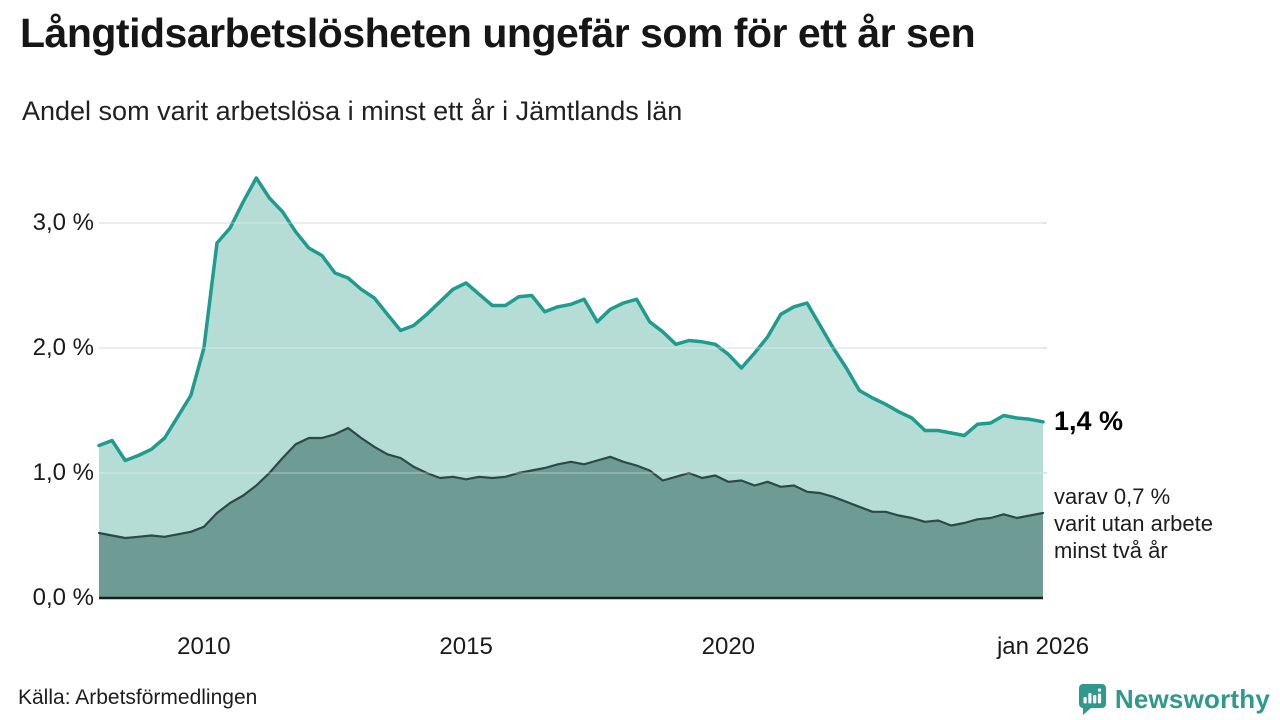 The image size is (1280, 720). I want to click on x-tick-label: 2020, so click(728, 646).